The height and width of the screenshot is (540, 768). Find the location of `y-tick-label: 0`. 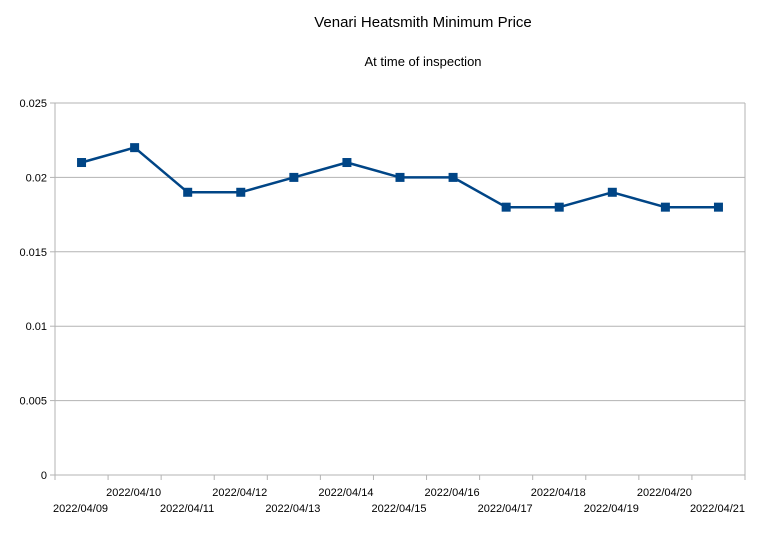

y-tick-label: 0 is located at coordinates (44, 476).